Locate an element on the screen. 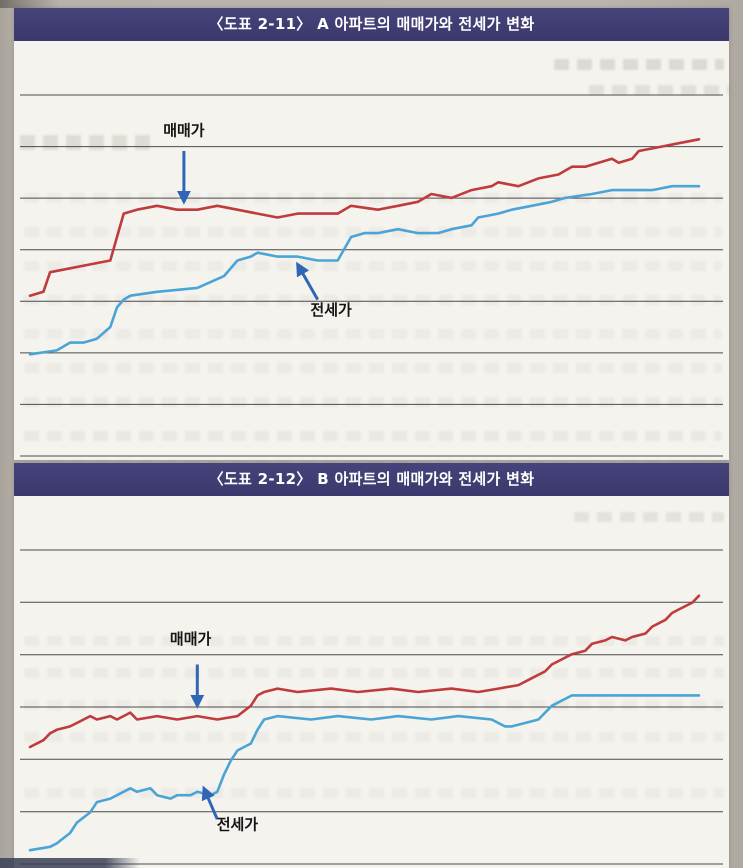  chart-b-title: 〈도표 2-12〉 B 아파트의 매매가와 전세가 변화 is located at coordinates (371, 479).